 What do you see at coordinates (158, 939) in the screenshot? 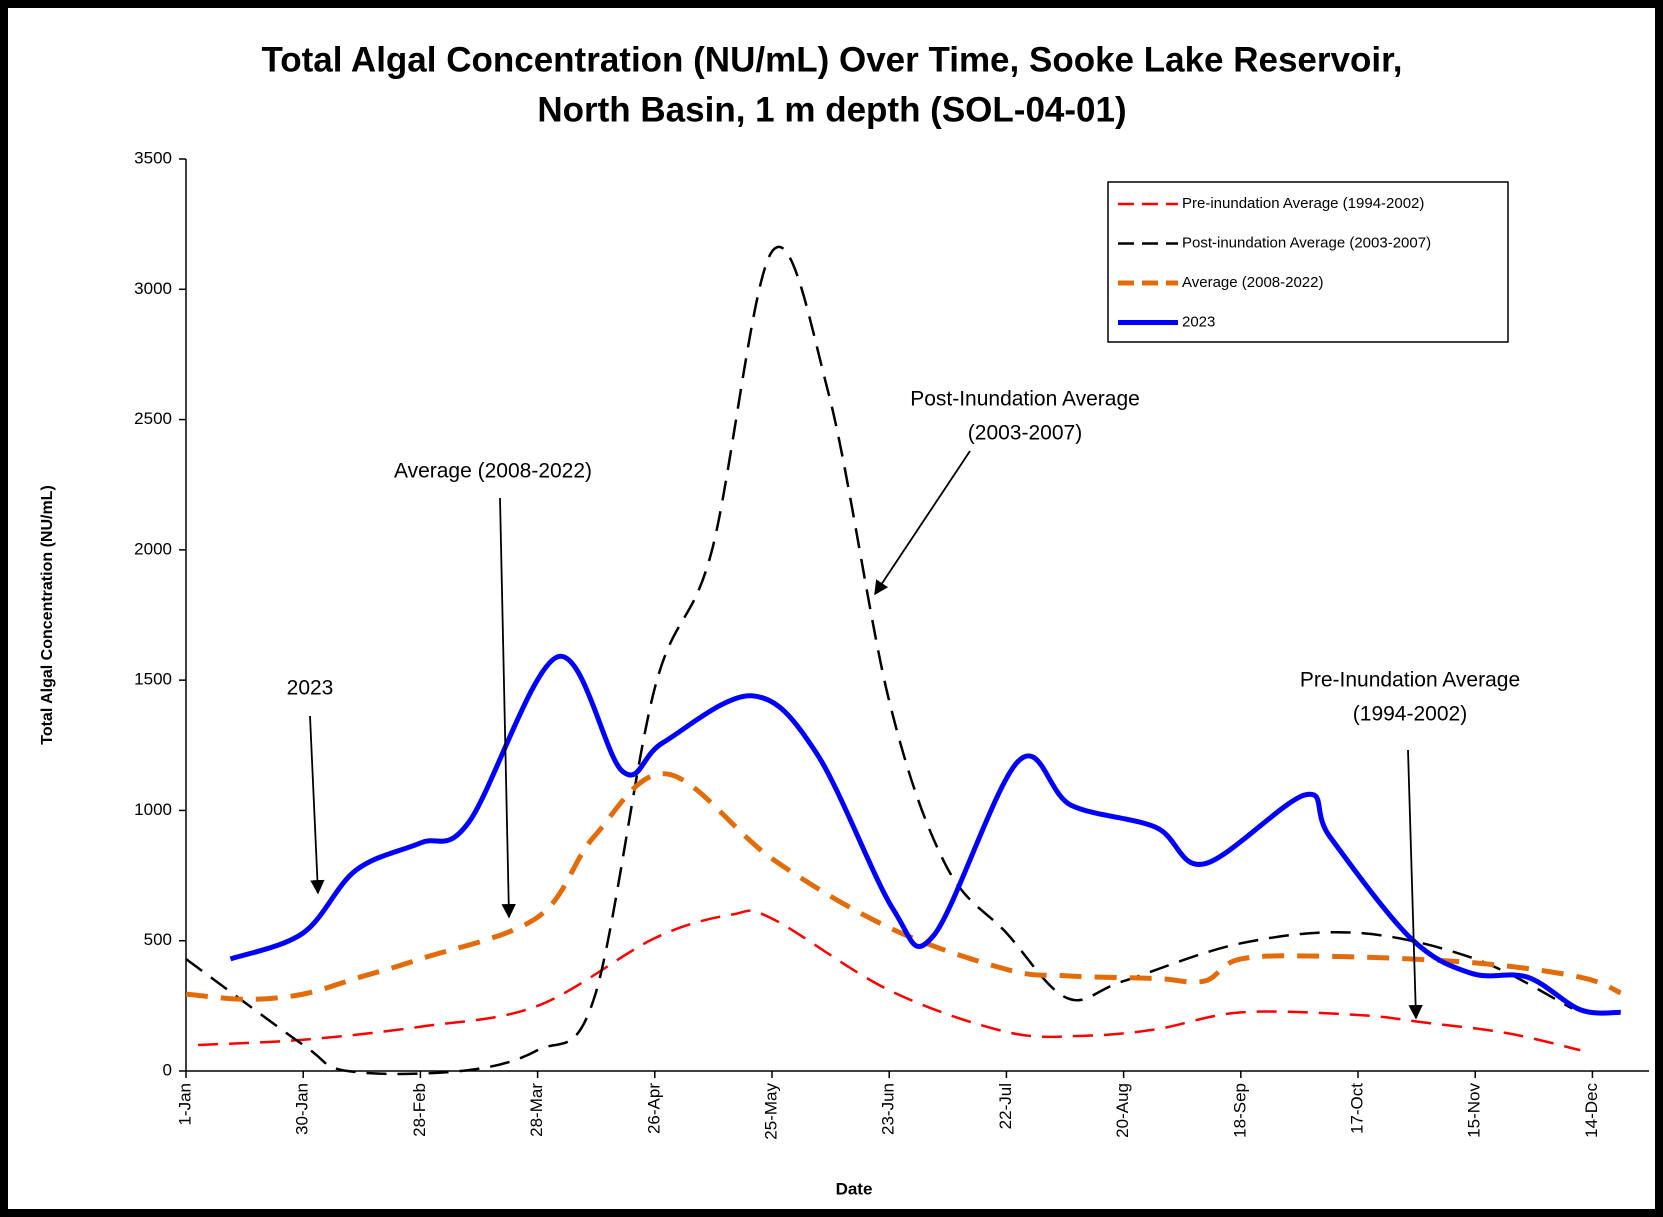
I see `y-tick-label: 500` at bounding box center [158, 939].